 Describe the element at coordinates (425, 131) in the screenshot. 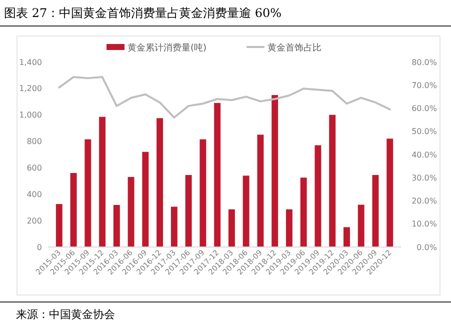

I see `y2-tick-label: 50.0%` at that location.